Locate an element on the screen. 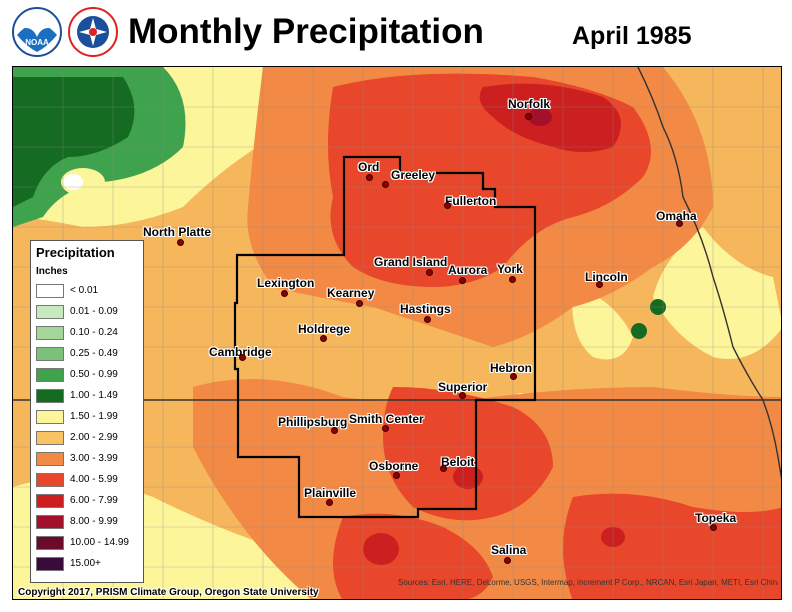 The height and width of the screenshot is (612, 792). city-label: Lincoln is located at coordinates (606, 277).